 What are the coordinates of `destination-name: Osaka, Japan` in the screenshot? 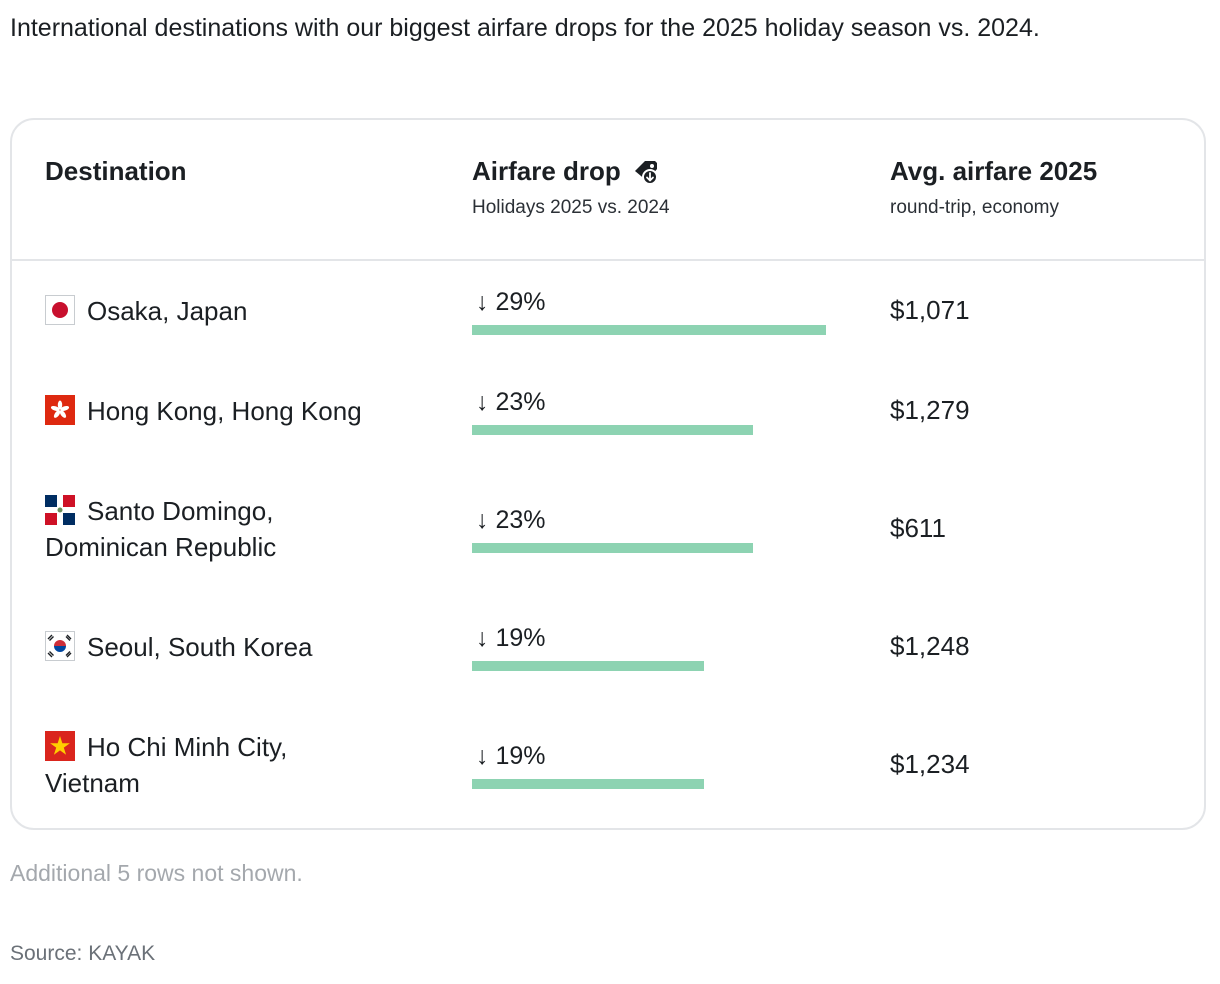 It's located at (167, 311).